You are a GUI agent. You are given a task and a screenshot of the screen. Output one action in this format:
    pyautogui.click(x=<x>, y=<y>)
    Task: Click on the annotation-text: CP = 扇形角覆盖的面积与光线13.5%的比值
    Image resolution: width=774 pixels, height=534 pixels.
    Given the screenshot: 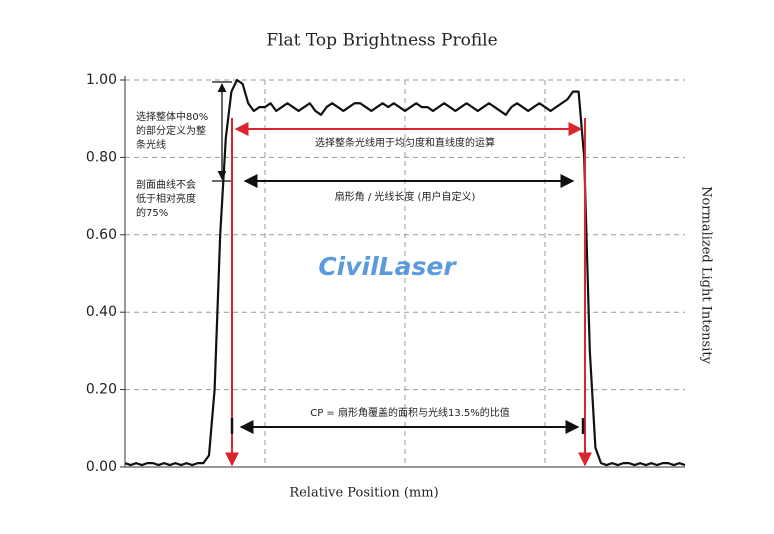 What is the action you would take?
    pyautogui.click(x=410, y=412)
    